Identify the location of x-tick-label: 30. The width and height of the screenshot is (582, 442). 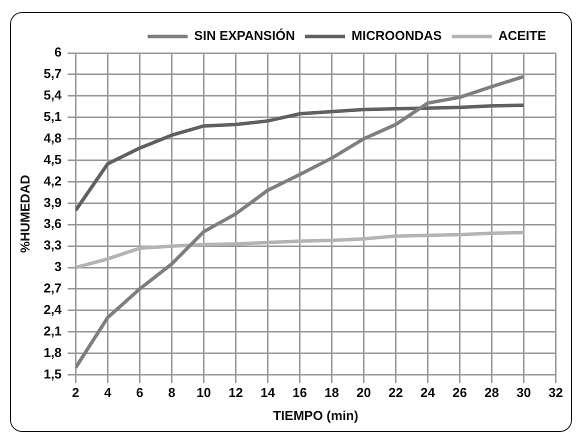
(523, 392).